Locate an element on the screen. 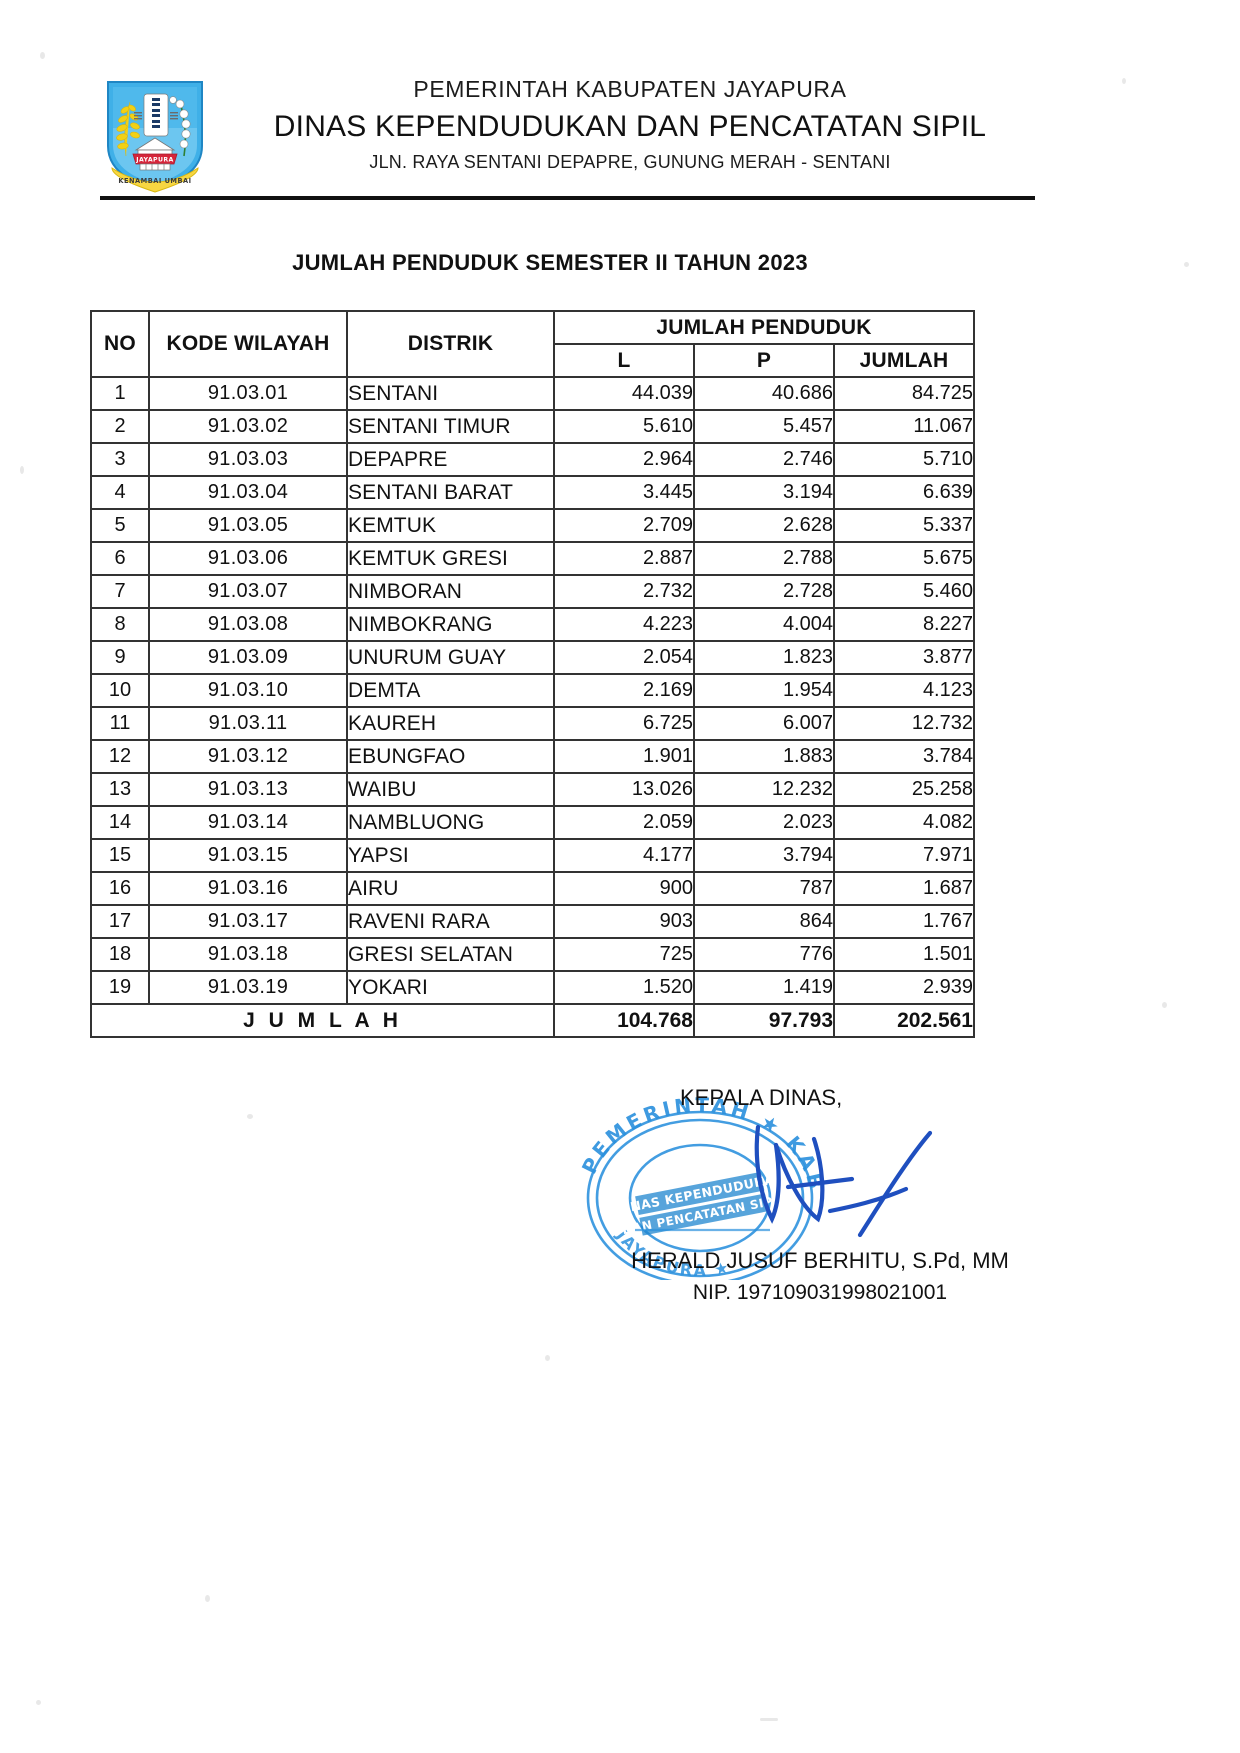  column-header-l: L is located at coordinates (624, 360).